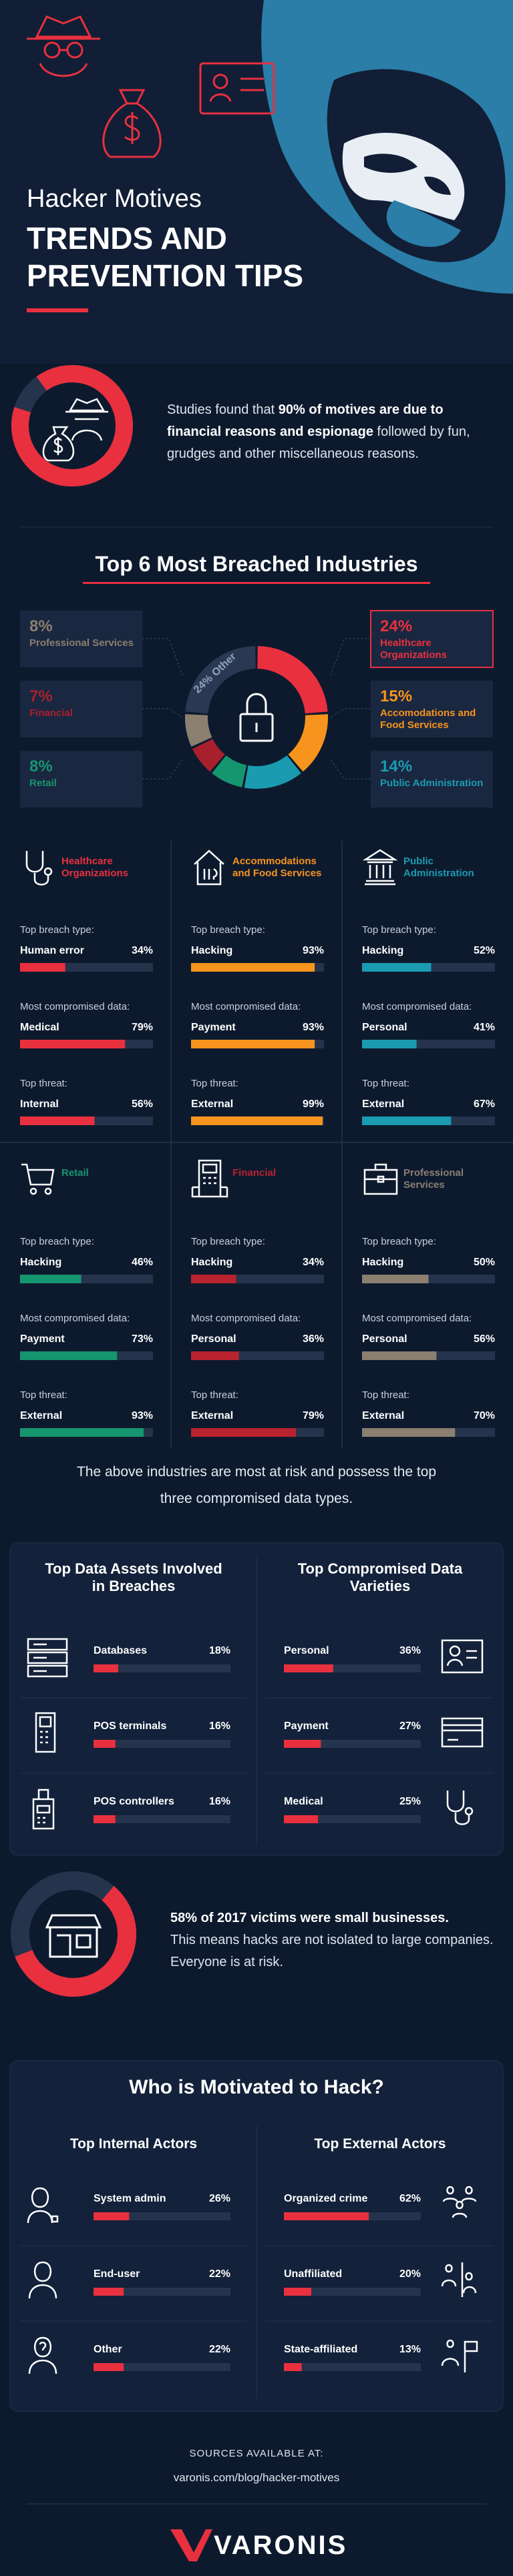  Describe the element at coordinates (127, 239) in the screenshot. I see `title: TRENDS AND` at that location.